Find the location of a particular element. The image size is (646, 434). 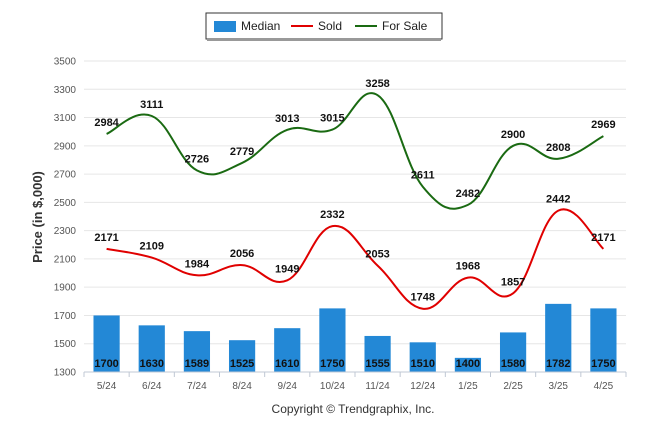

sold-data-label: 2332 is located at coordinates (332, 215).